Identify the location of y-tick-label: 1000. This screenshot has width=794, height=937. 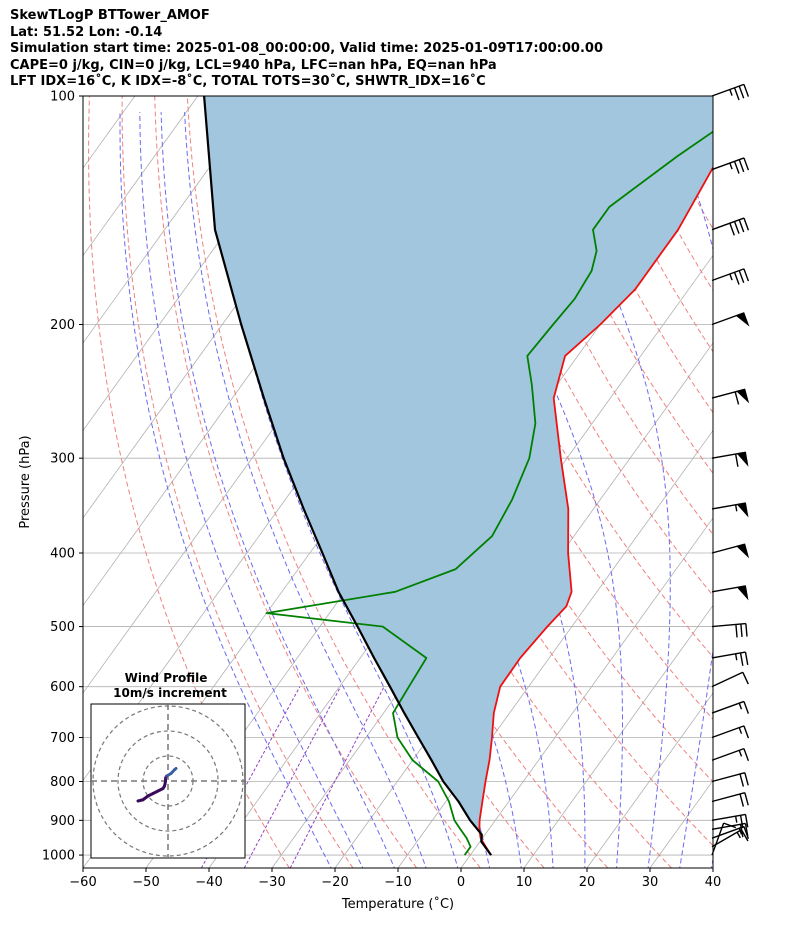
(58, 856).